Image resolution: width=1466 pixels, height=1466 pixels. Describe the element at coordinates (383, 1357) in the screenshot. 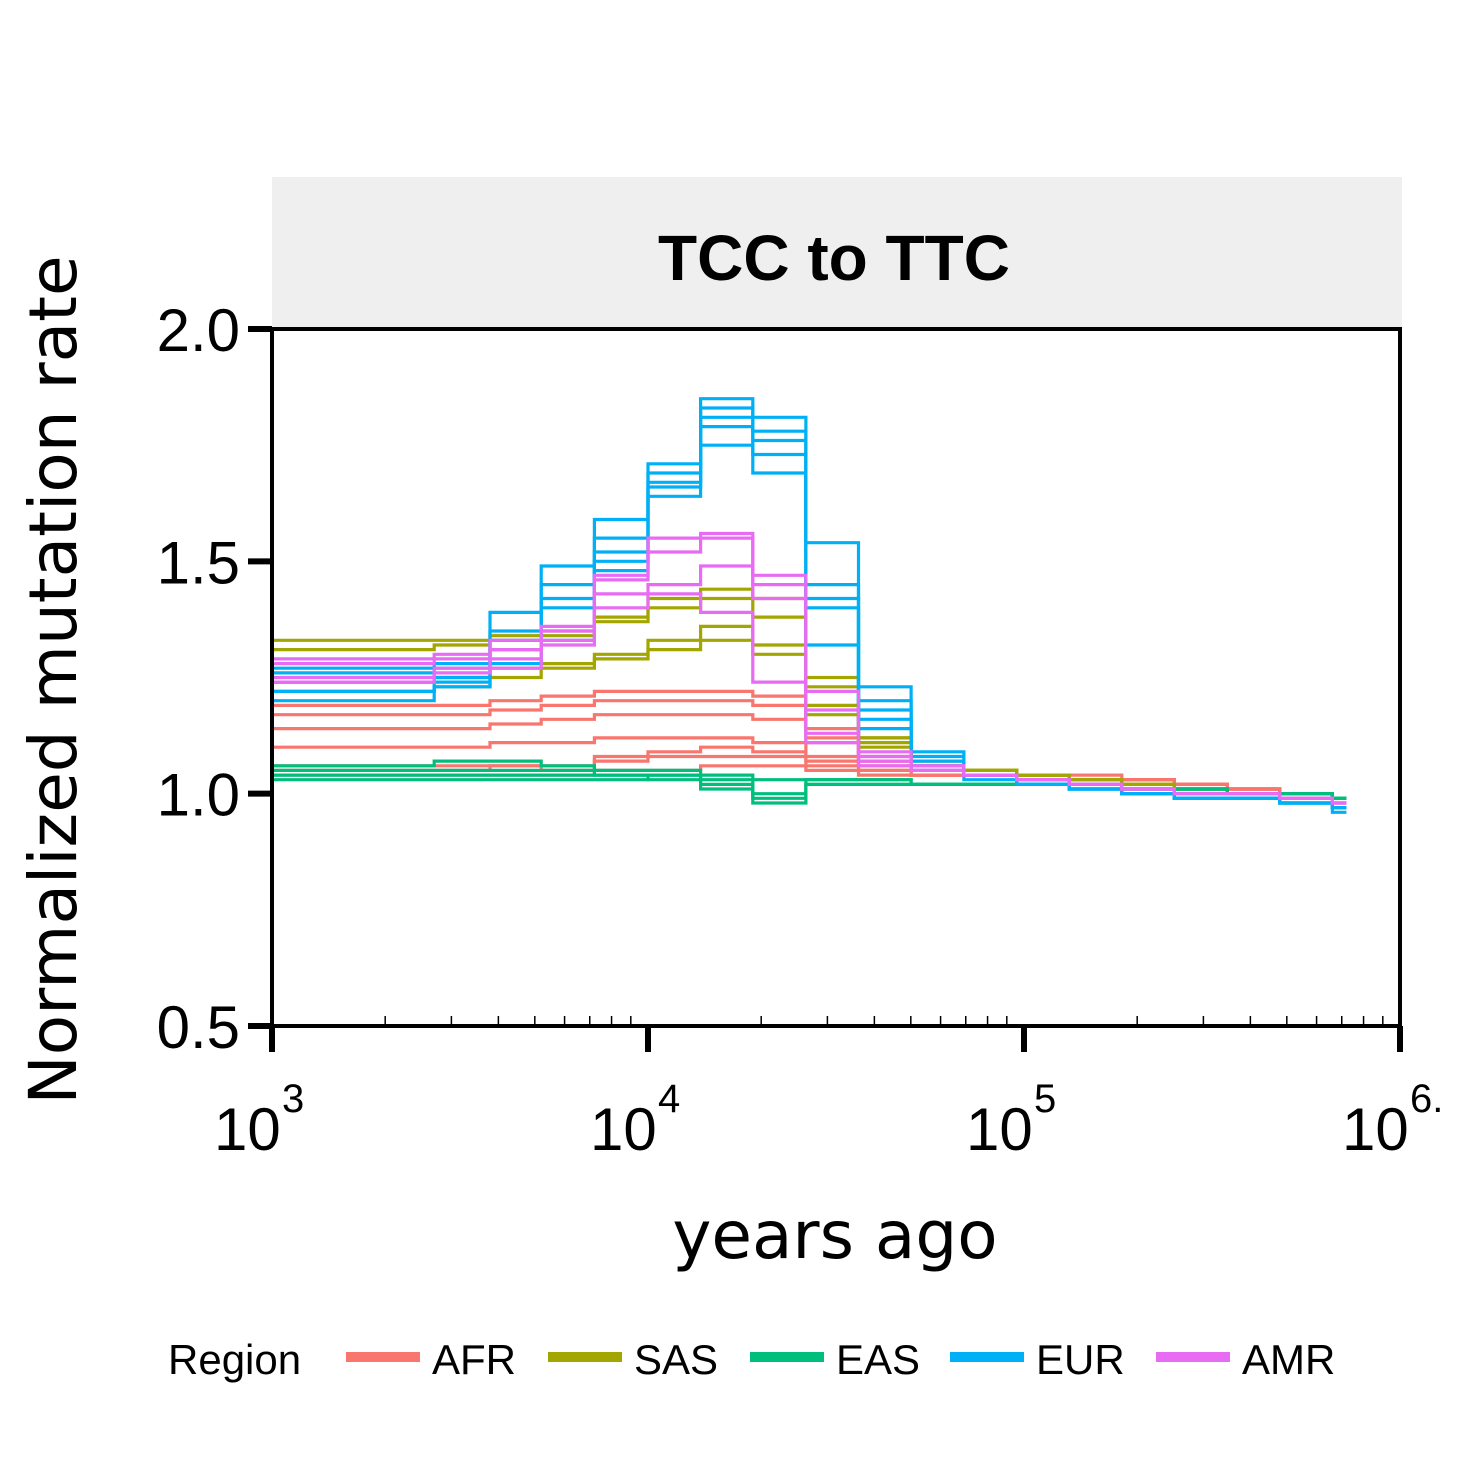

I see `legend-key-afr` at that location.